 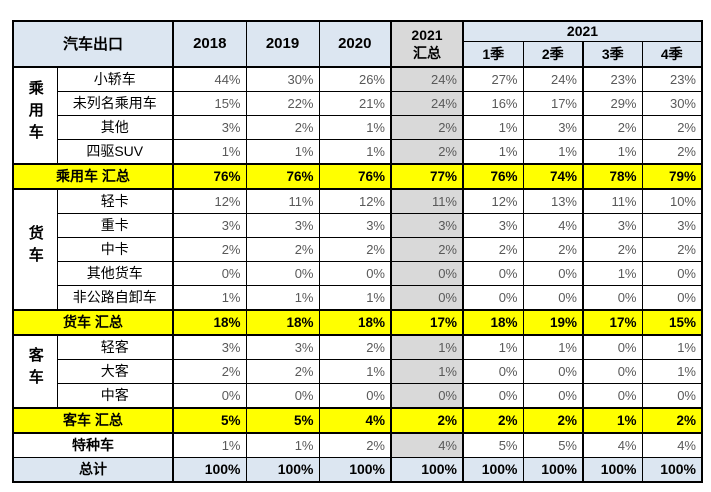 I want to click on row-label: 大客, so click(x=115, y=371).